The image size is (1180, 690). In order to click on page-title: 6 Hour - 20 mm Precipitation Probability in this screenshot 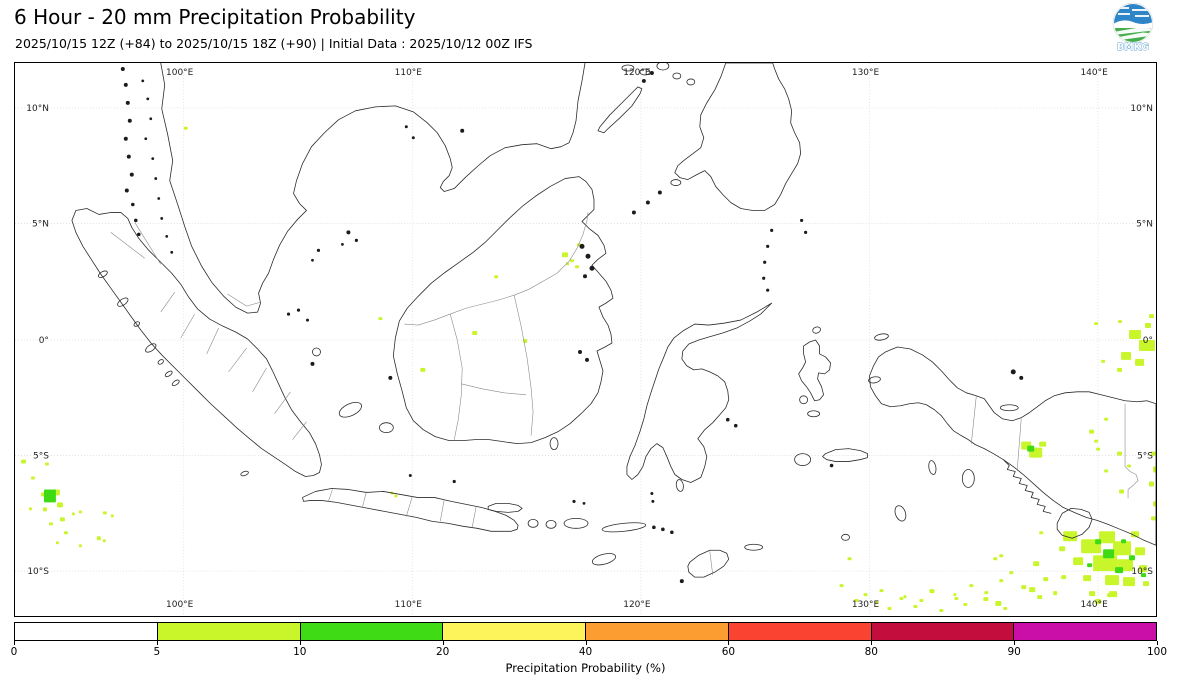, I will do `click(215, 17)`.